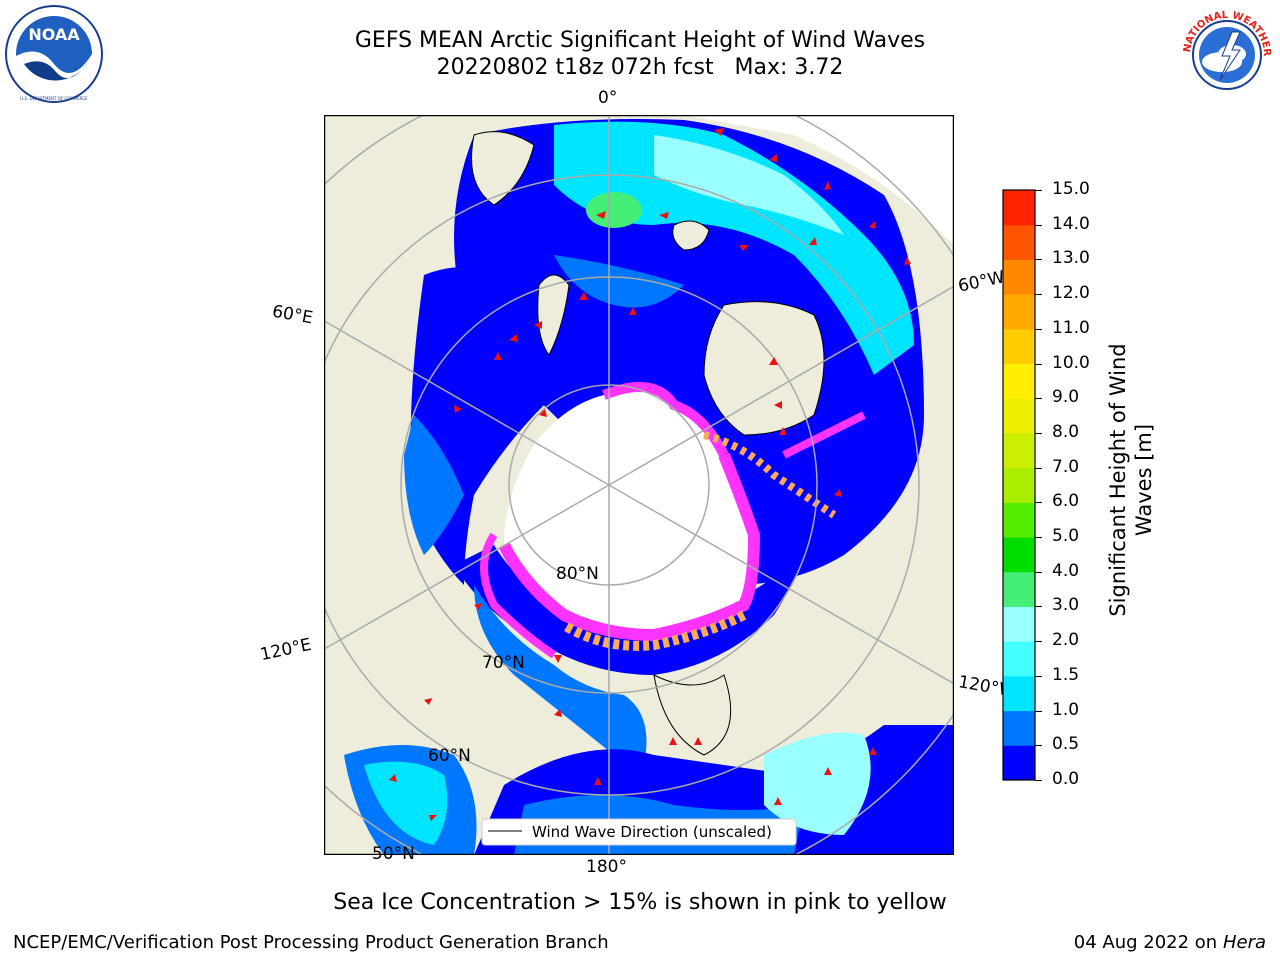  Describe the element at coordinates (1244, 942) in the screenshot. I see `footer-host: Hera` at that location.